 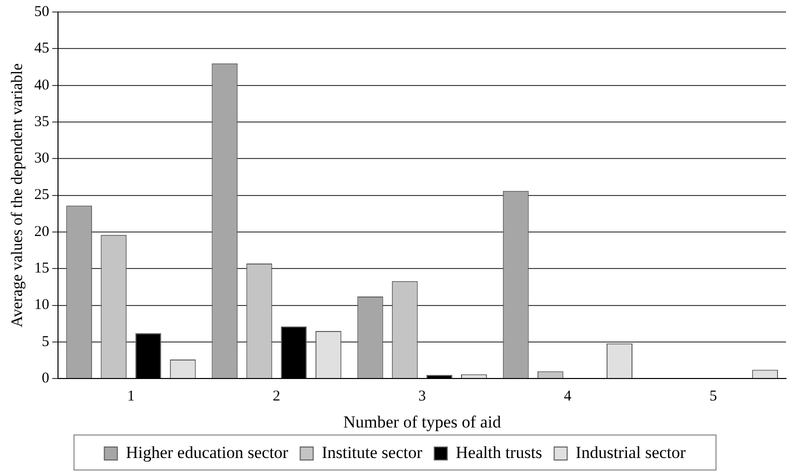 What do you see at coordinates (17, 195) in the screenshot?
I see `y-axis-title: Average values of the dependent variable` at bounding box center [17, 195].